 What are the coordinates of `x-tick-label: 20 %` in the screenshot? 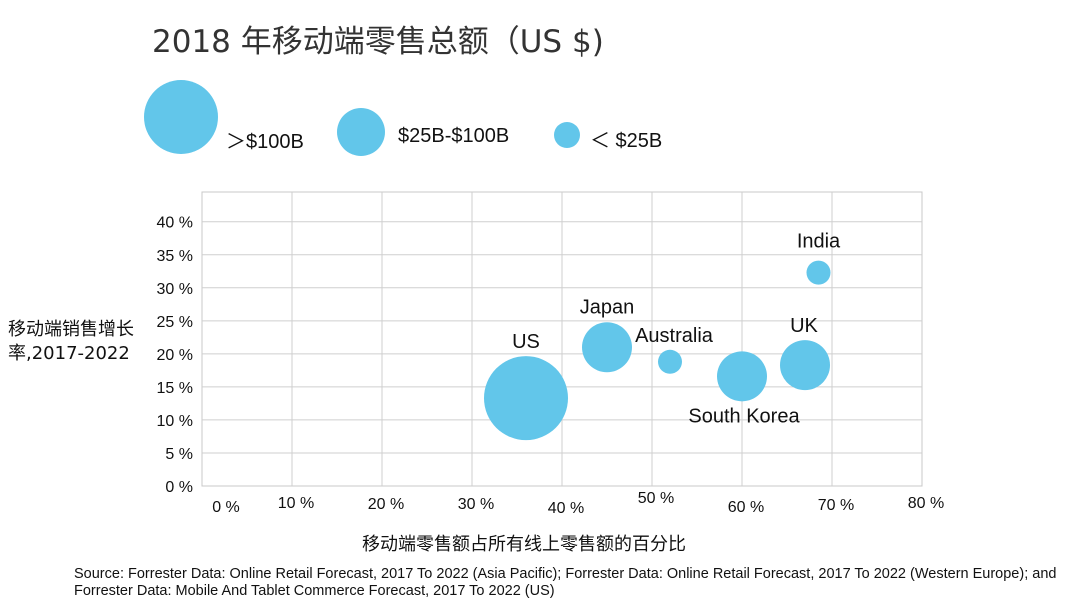 It's located at (386, 504).